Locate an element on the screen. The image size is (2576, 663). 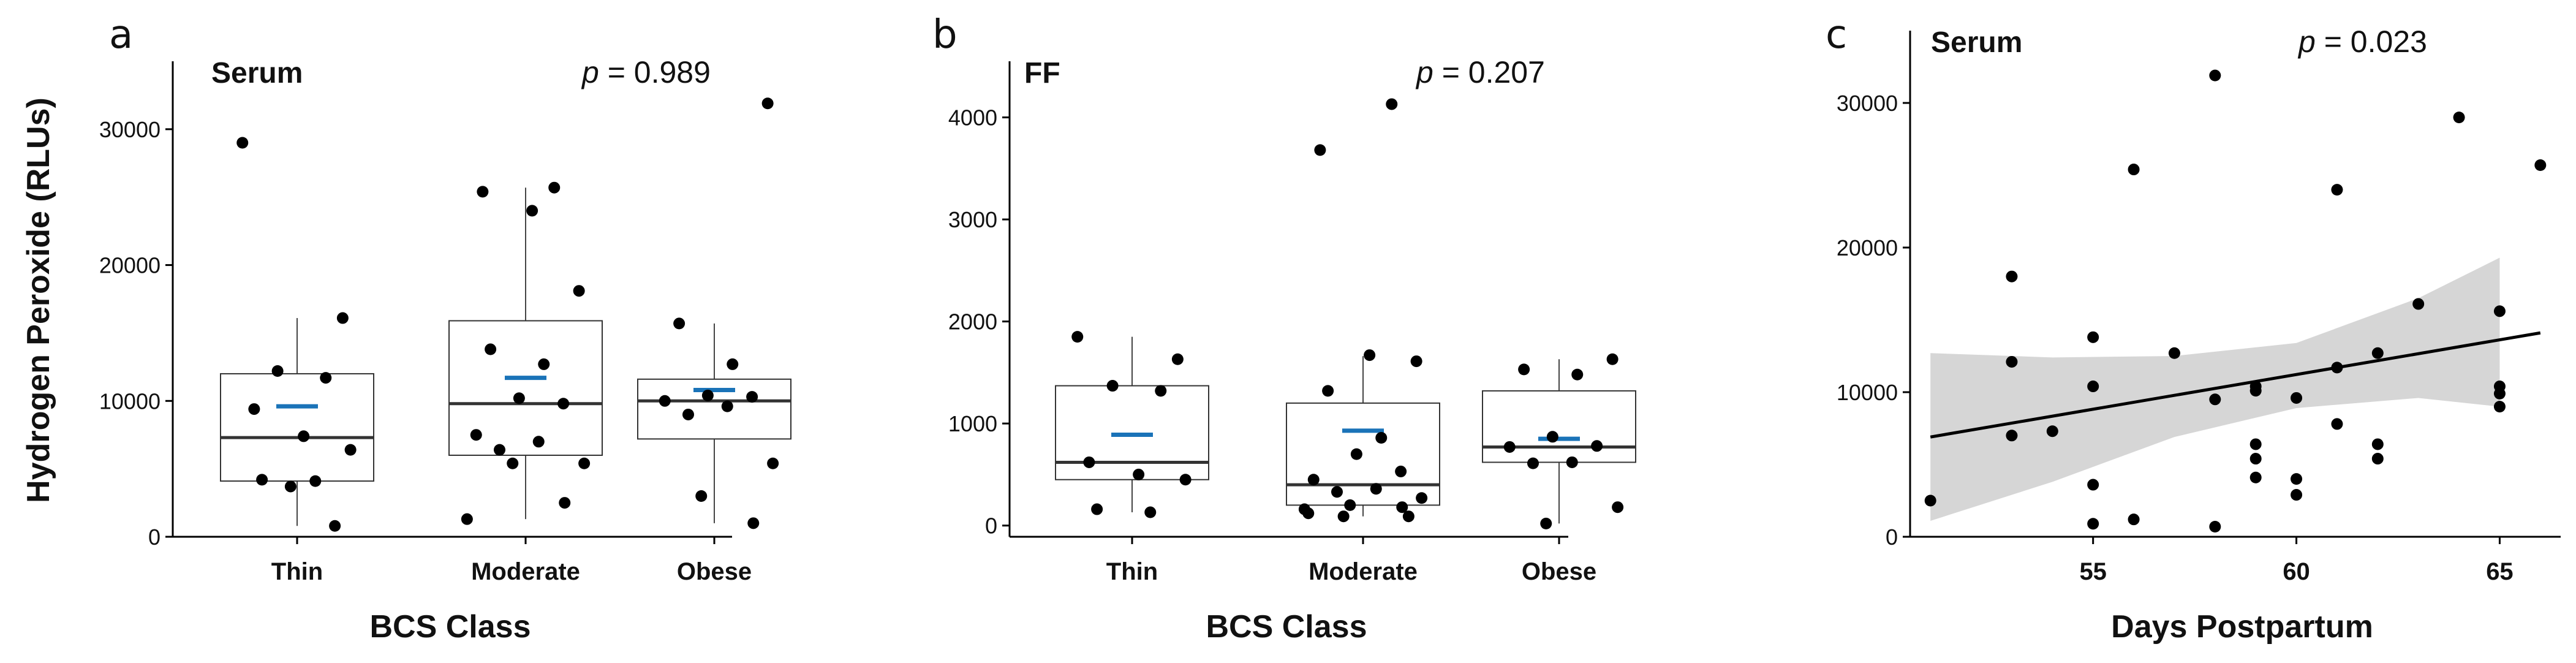
panel-b-y-tick-label: 0 is located at coordinates (991, 526).